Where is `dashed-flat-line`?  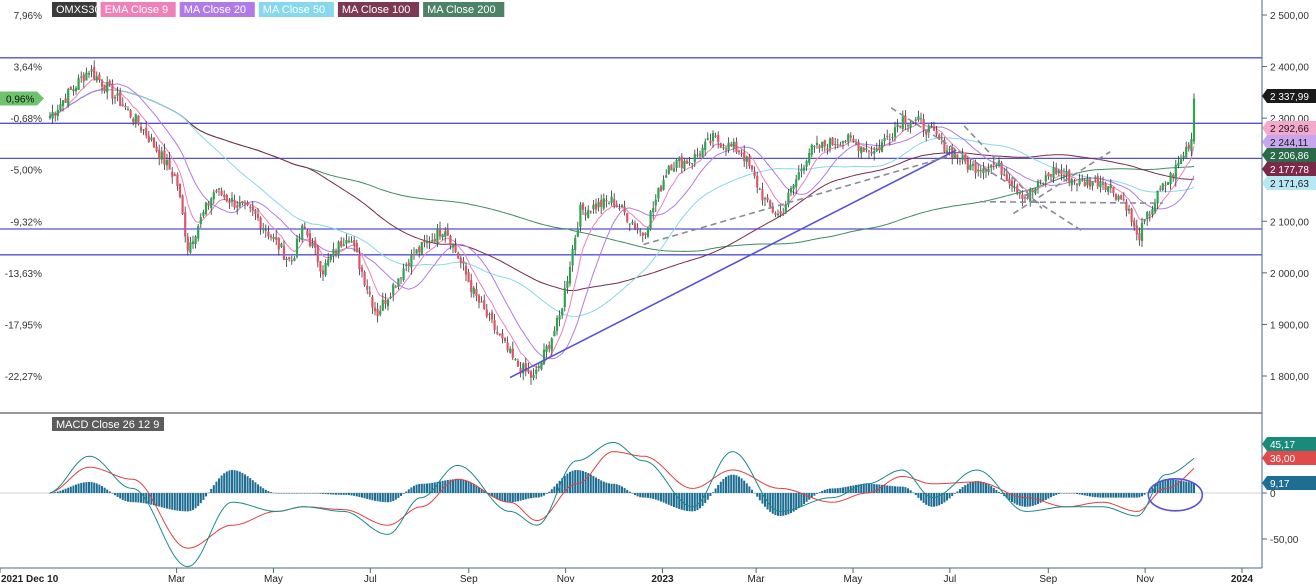
dashed-flat-line is located at coordinates (1071, 202).